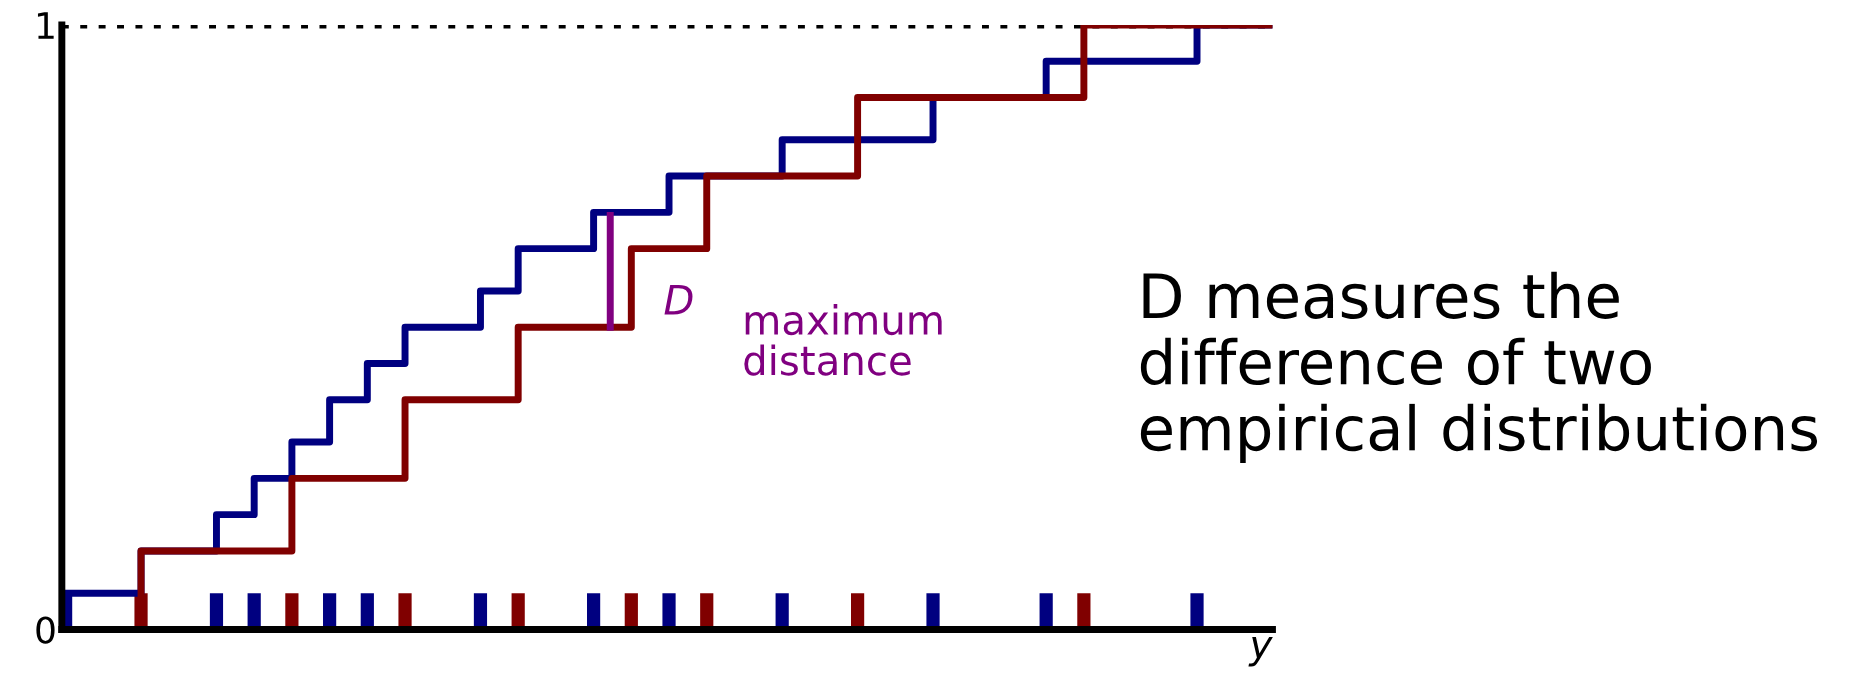 This screenshot has width=1874, height=674. Describe the element at coordinates (45, 630) in the screenshot. I see `y-tick-label: 0` at that location.